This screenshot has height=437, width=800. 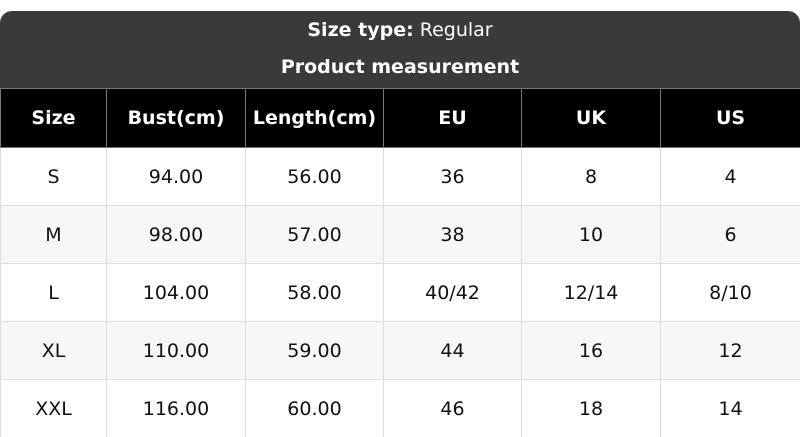 What do you see at coordinates (730, 350) in the screenshot?
I see `table-cell: 12` at bounding box center [730, 350].